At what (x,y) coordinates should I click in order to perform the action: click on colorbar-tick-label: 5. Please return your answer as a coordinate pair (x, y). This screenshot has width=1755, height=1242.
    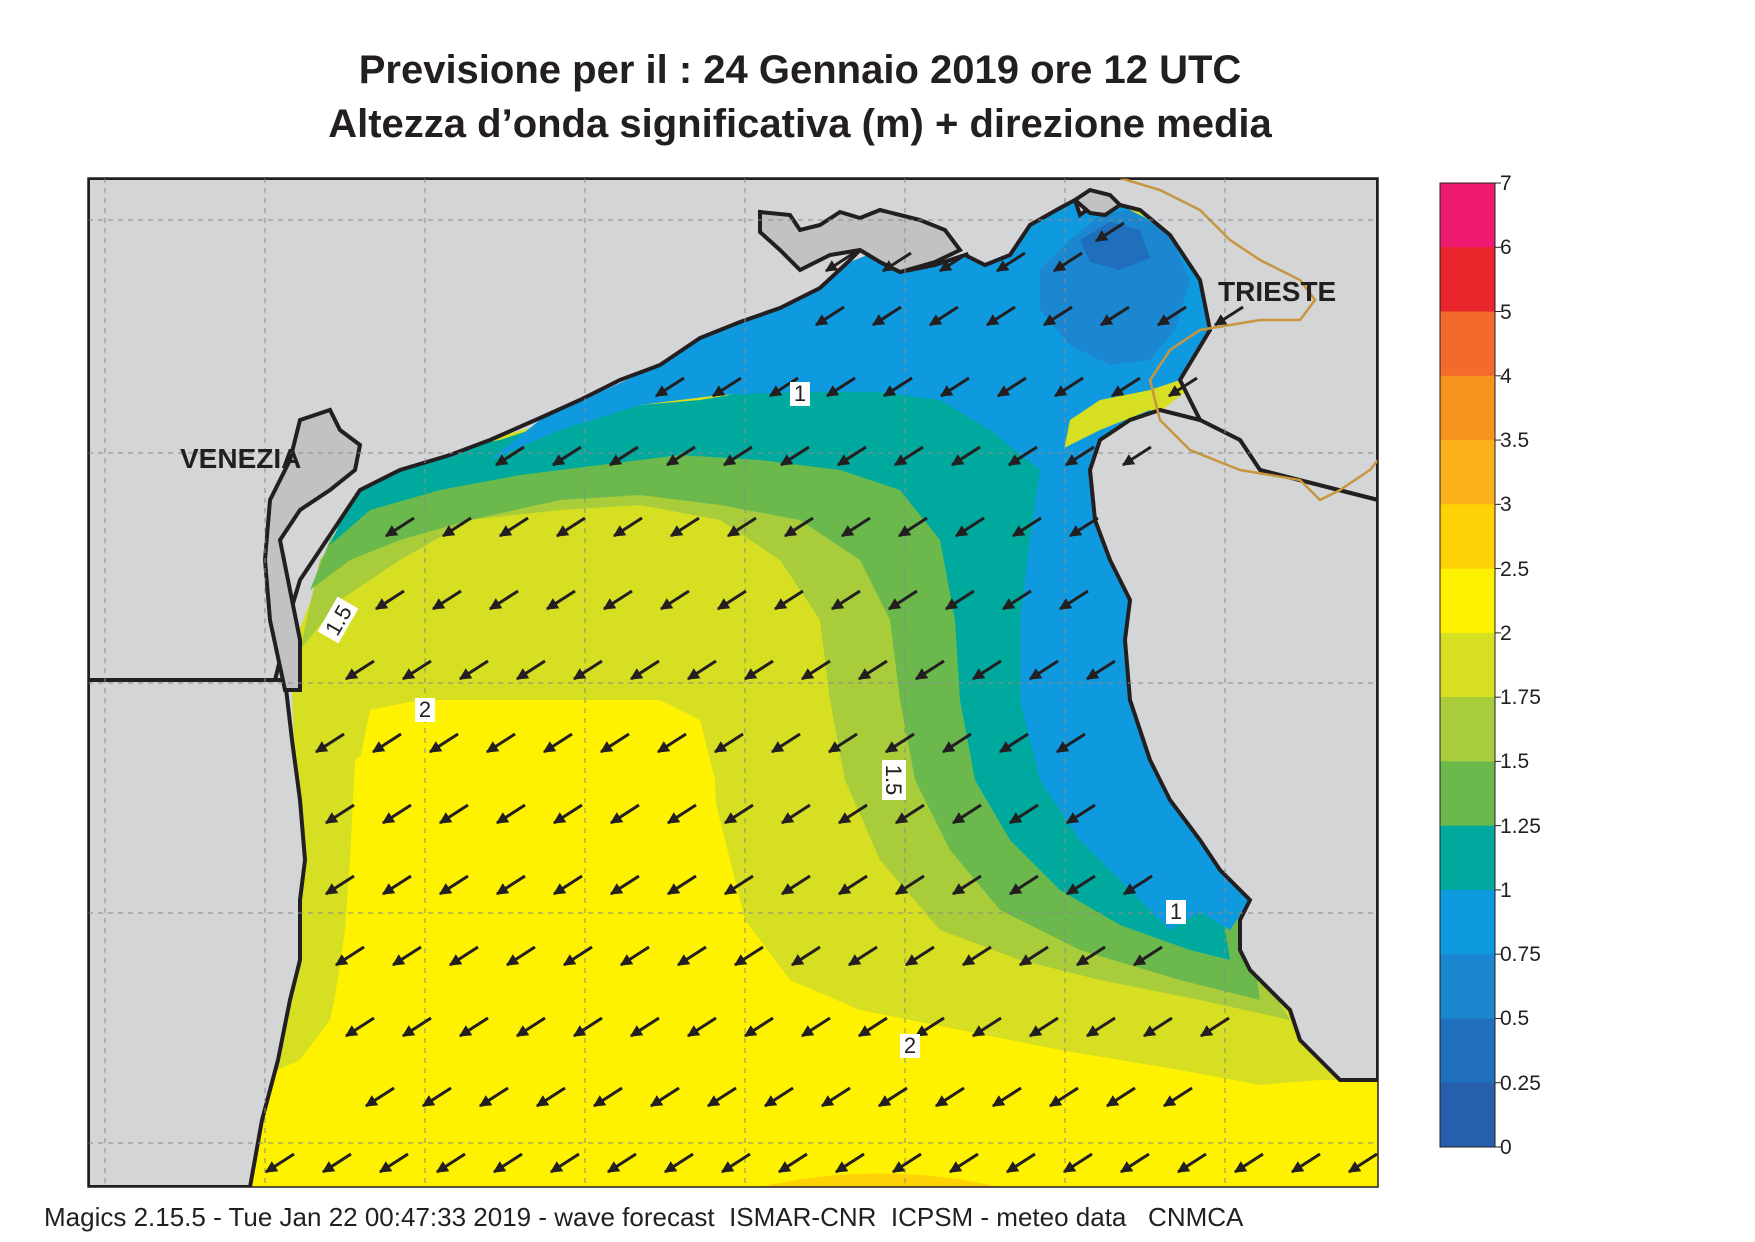
    Looking at the image, I should click on (1506, 312).